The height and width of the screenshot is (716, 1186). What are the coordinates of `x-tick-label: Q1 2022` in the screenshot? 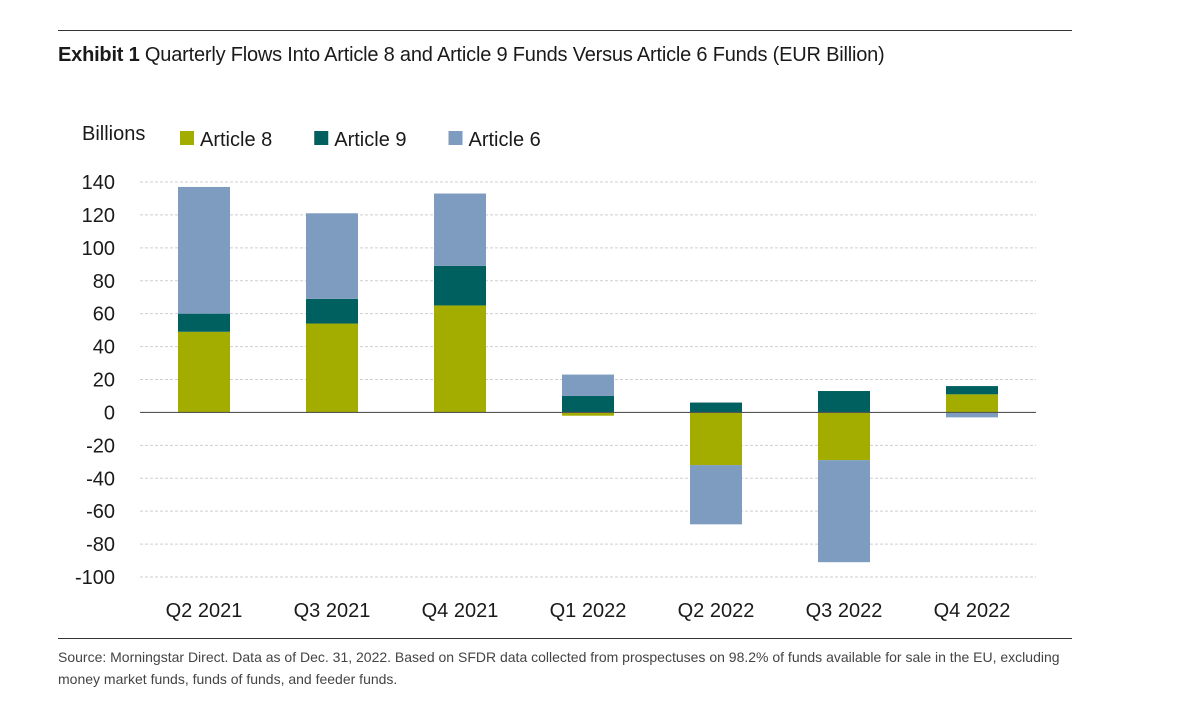 It's located at (588, 611).